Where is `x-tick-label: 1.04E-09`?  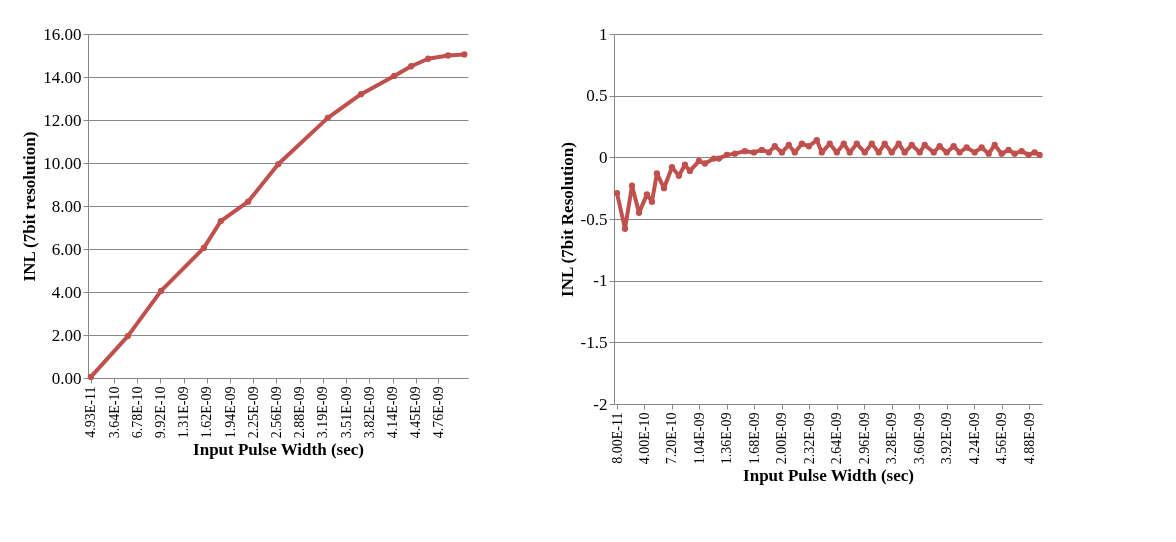 x-tick-label: 1.04E-09 is located at coordinates (699, 438).